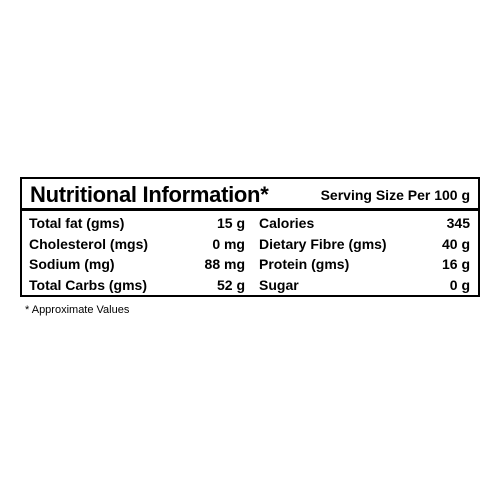  Describe the element at coordinates (455, 264) in the screenshot. I see `nutrient-value: 16 g` at that location.